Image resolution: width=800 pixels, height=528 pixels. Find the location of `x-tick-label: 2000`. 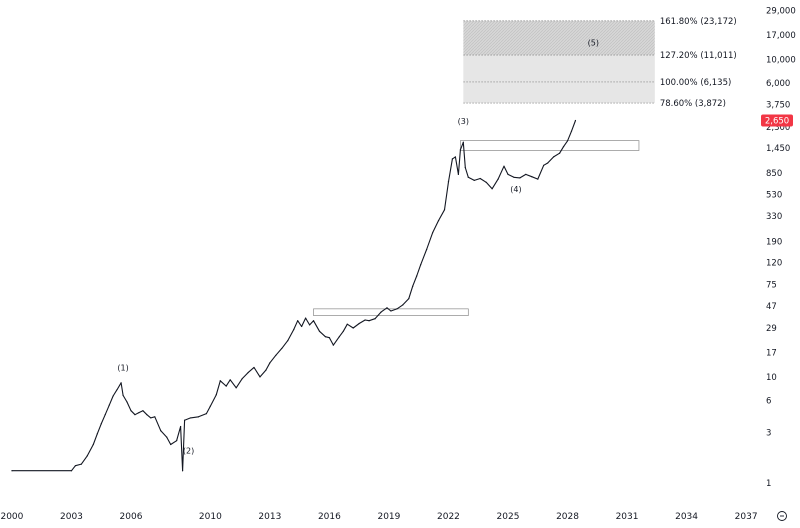

x-tick-label: 2000 is located at coordinates (11, 517).